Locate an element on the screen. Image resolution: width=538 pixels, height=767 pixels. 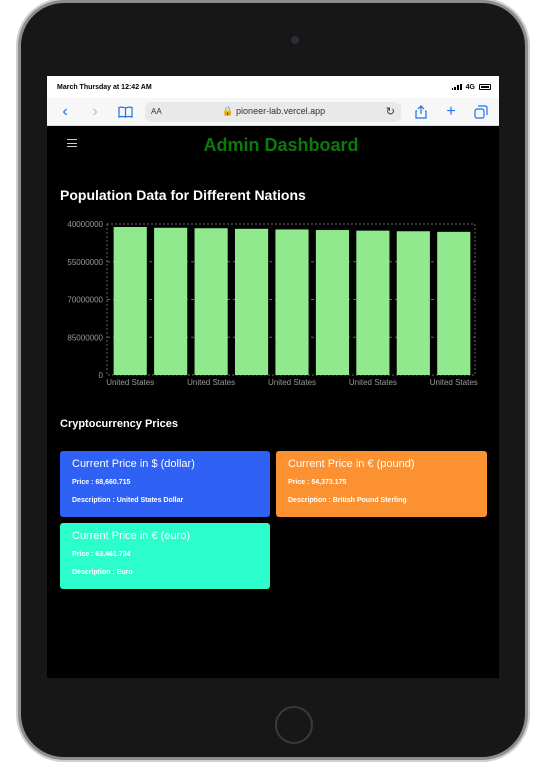
plot-frame is located at coordinates (291, 299).